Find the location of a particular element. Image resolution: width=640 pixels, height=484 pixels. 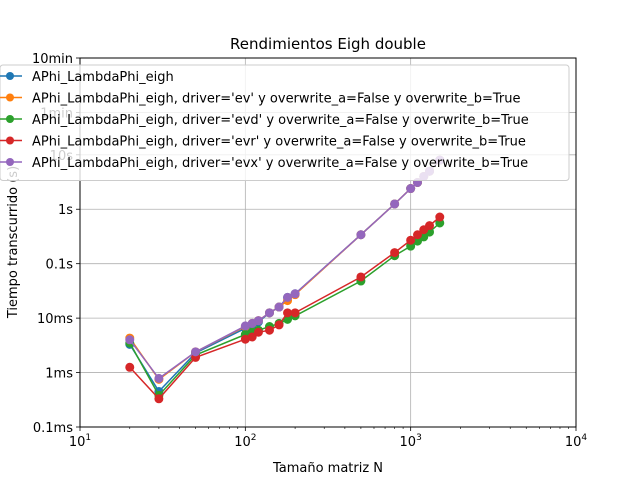

y-tick-label: 1s is located at coordinates (65, 210).